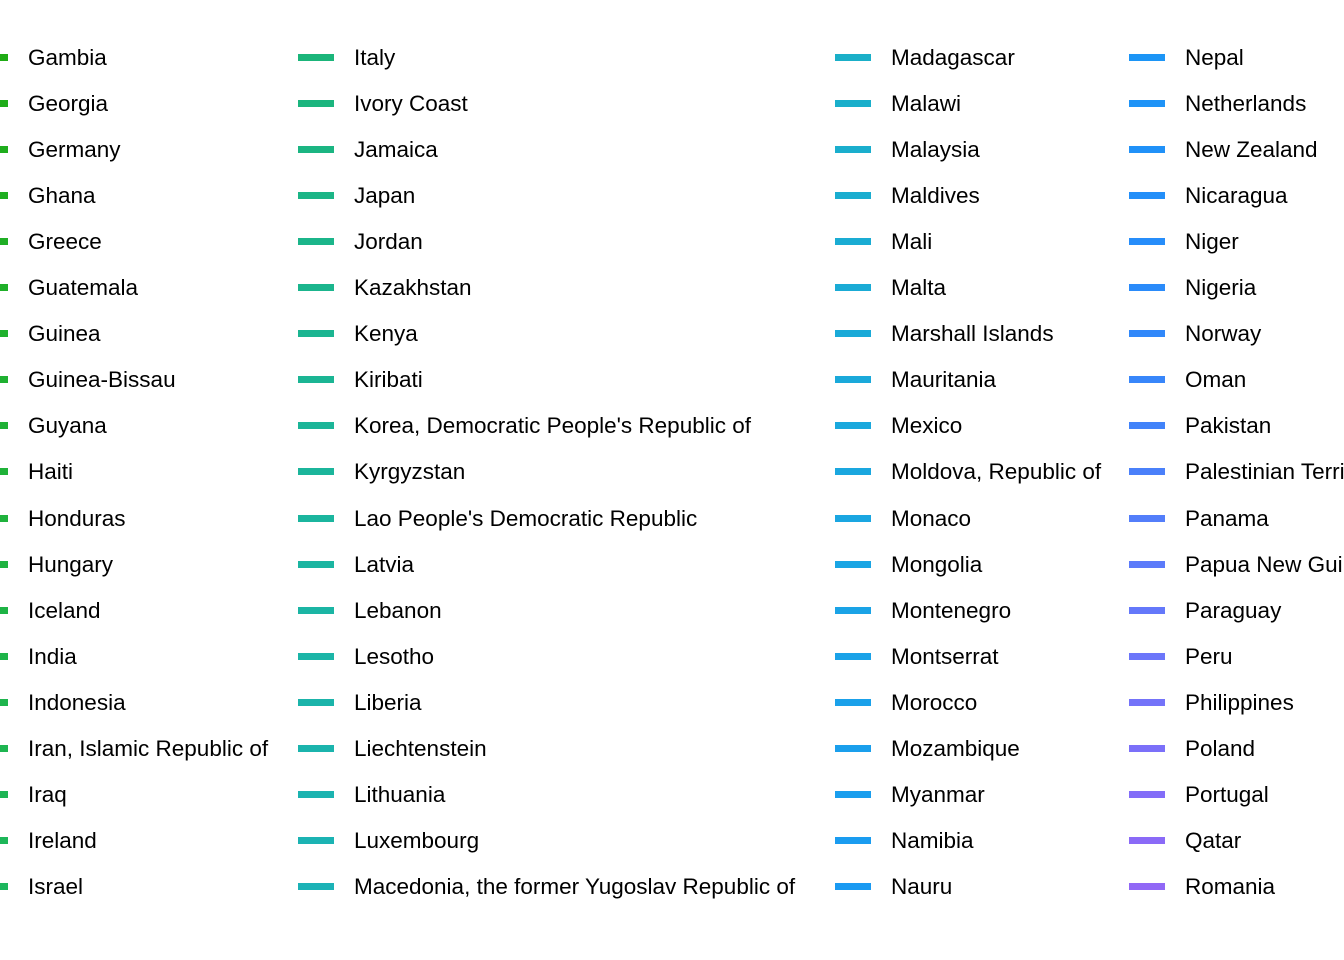  I want to click on legend-label: Namibia, so click(932, 840).